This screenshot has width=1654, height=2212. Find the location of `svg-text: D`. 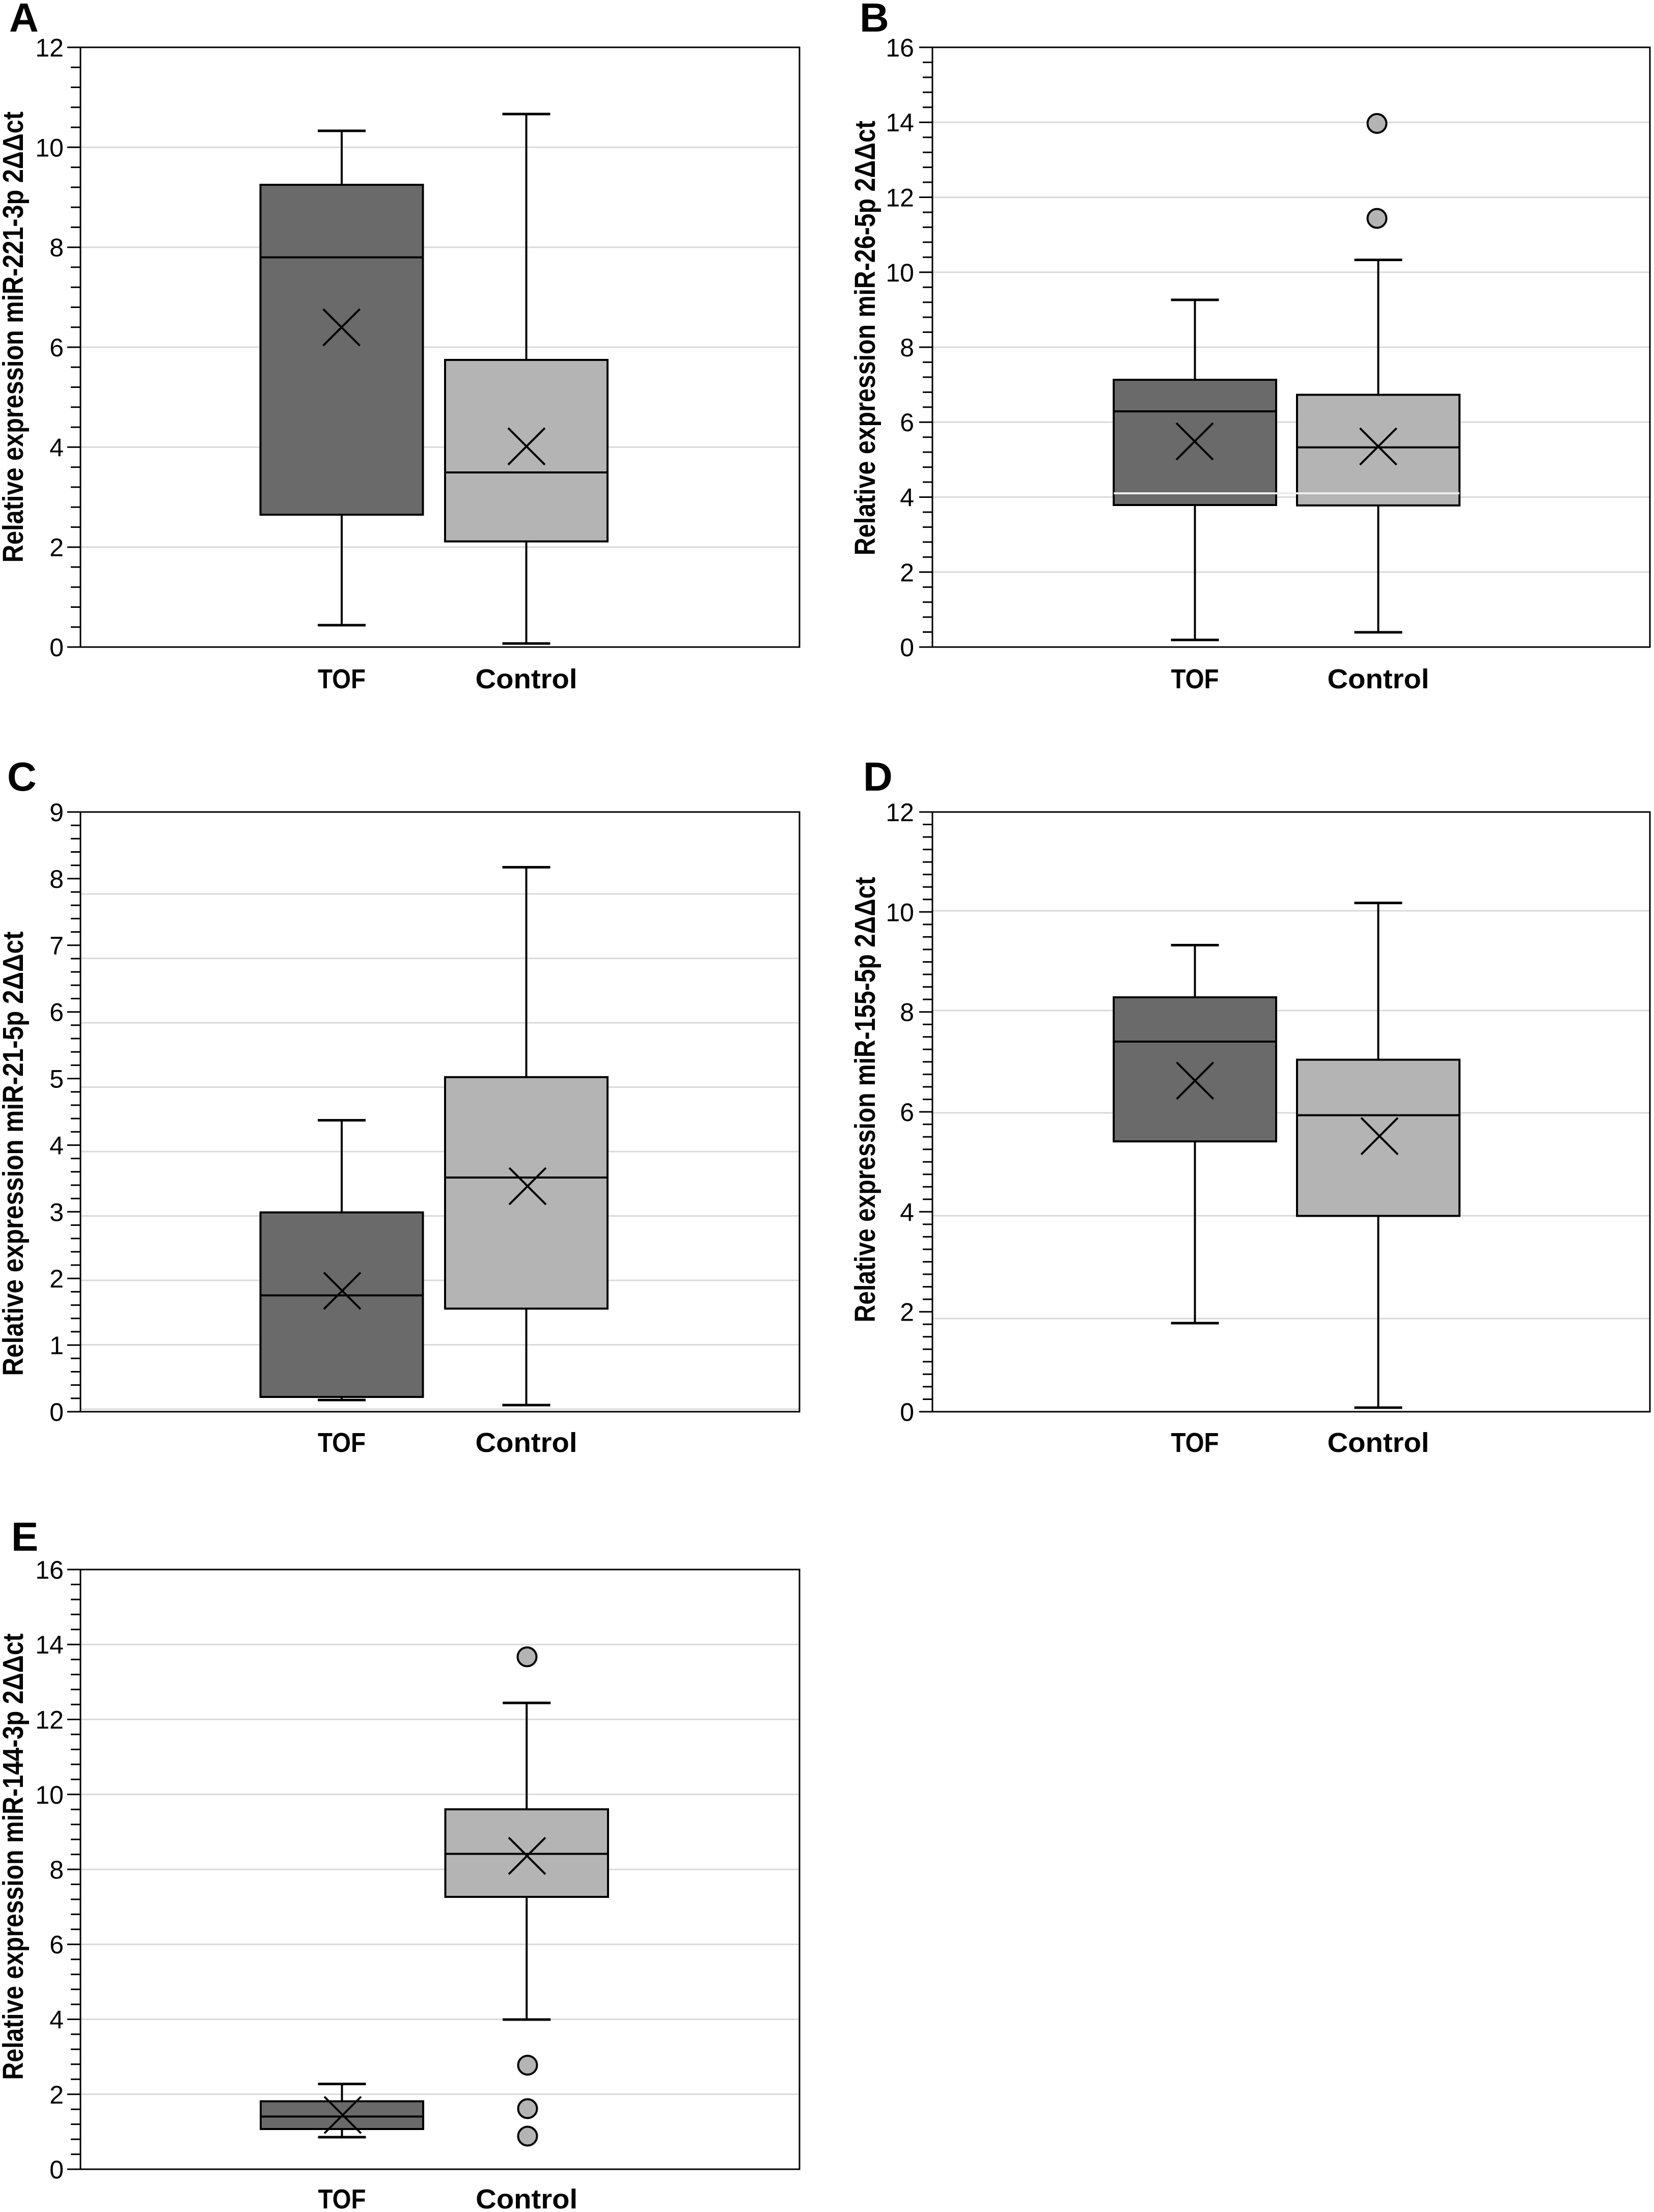

svg-text: D is located at coordinates (878, 776).